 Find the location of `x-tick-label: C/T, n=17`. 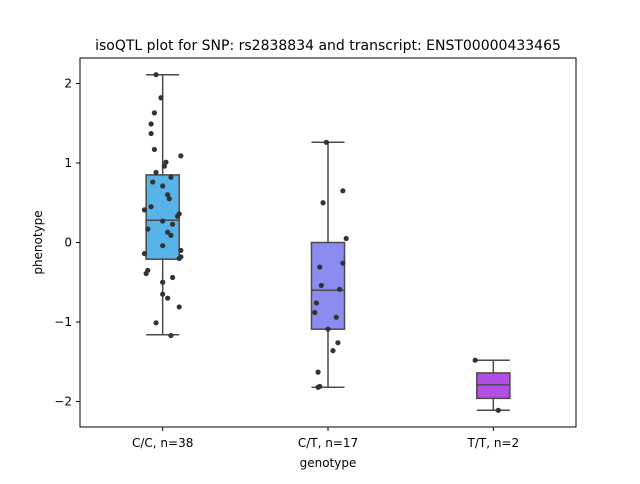

x-tick-label: C/T, n=17 is located at coordinates (328, 443).